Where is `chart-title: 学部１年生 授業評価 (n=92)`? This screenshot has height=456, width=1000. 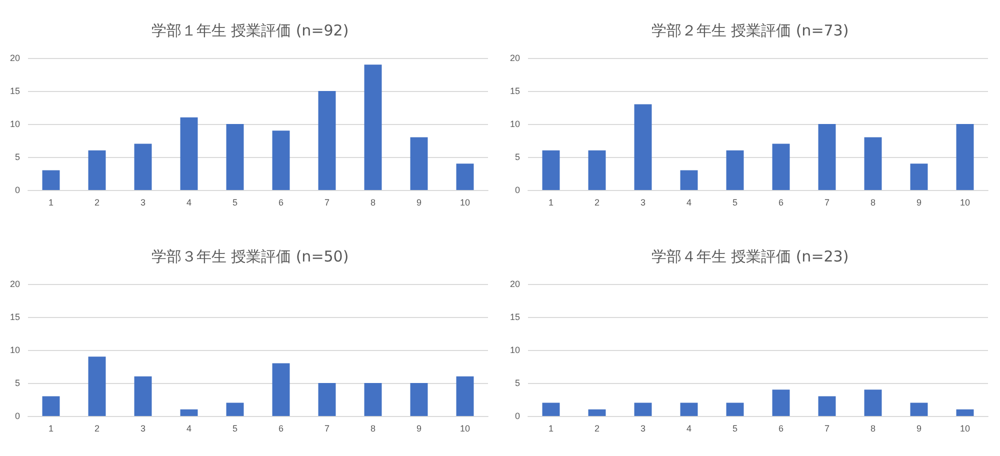 chart-title: 学部１年生 授業評価 (n=92) is located at coordinates (250, 31).